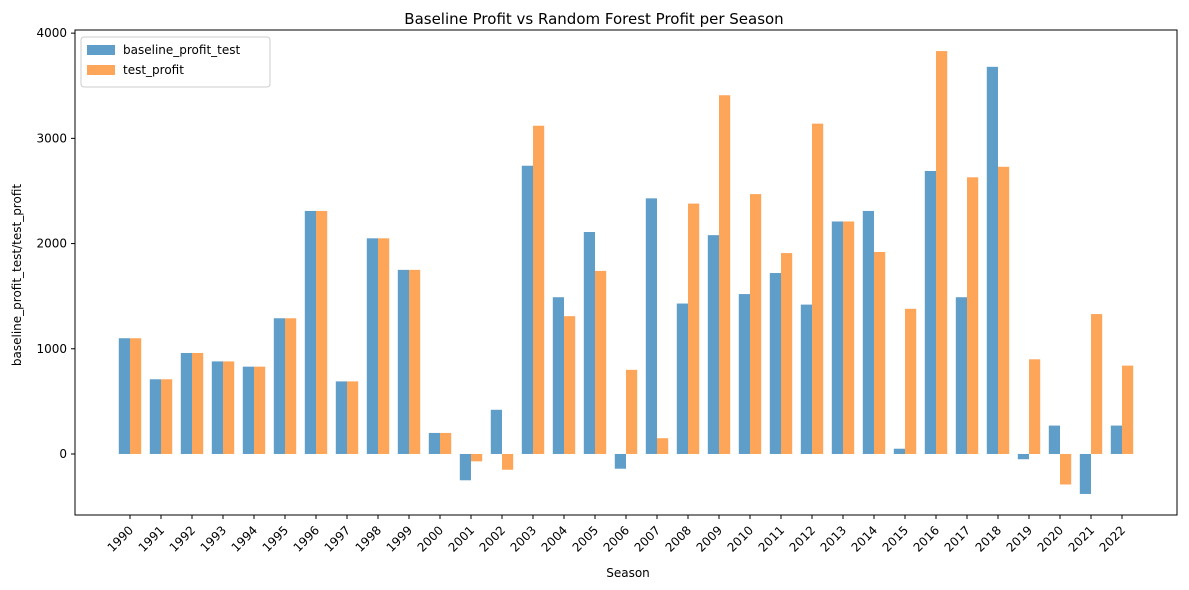  I want to click on x-tick-label-2022: 2022, so click(1112, 538).